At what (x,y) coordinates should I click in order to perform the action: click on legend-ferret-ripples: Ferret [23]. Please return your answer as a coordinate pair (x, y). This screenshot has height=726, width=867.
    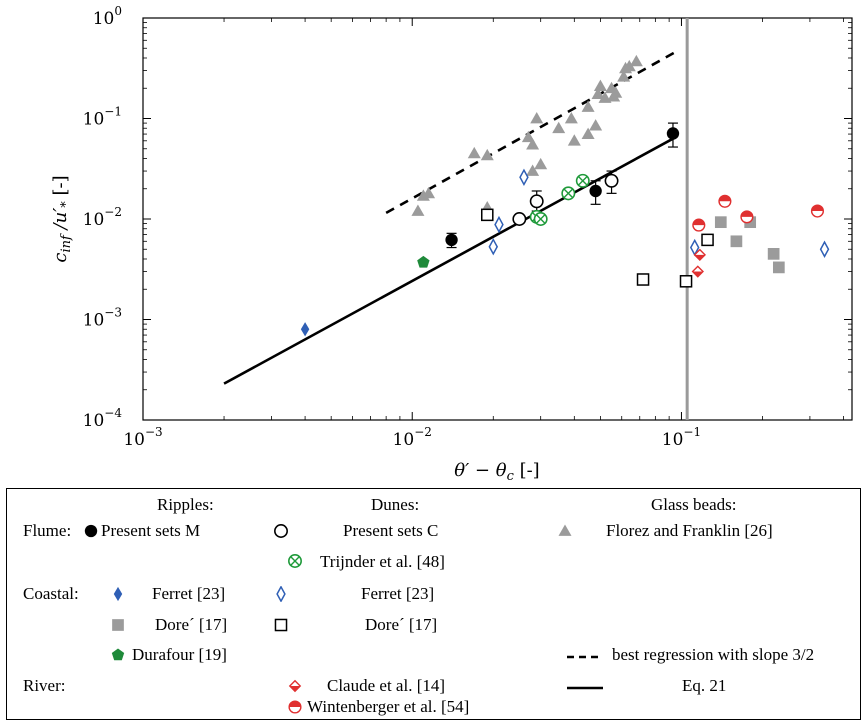
    Looking at the image, I should click on (189, 593).